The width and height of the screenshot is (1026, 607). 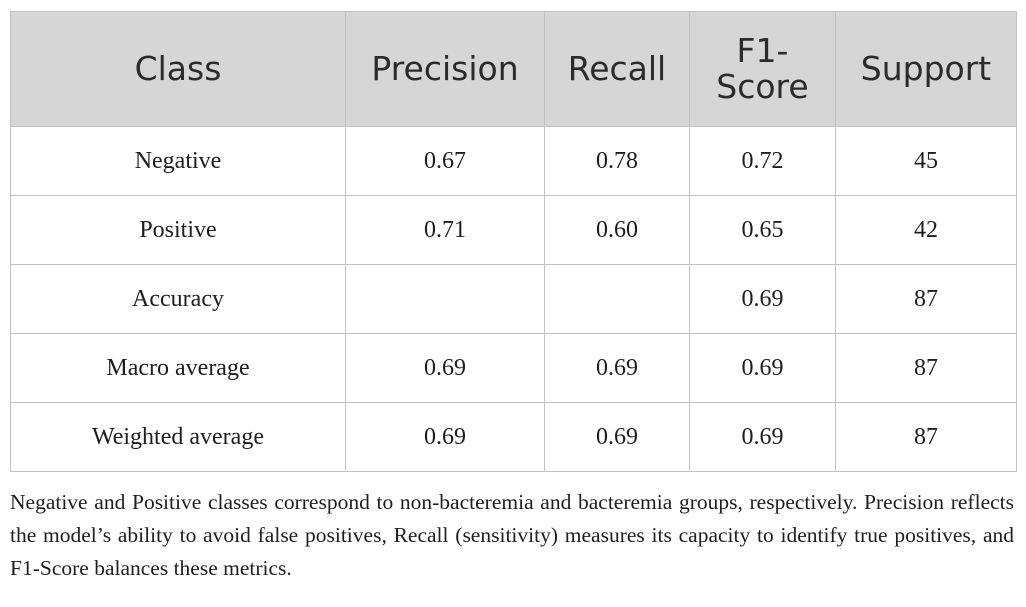 What do you see at coordinates (617, 161) in the screenshot?
I see `cell-recall: 0.78` at bounding box center [617, 161].